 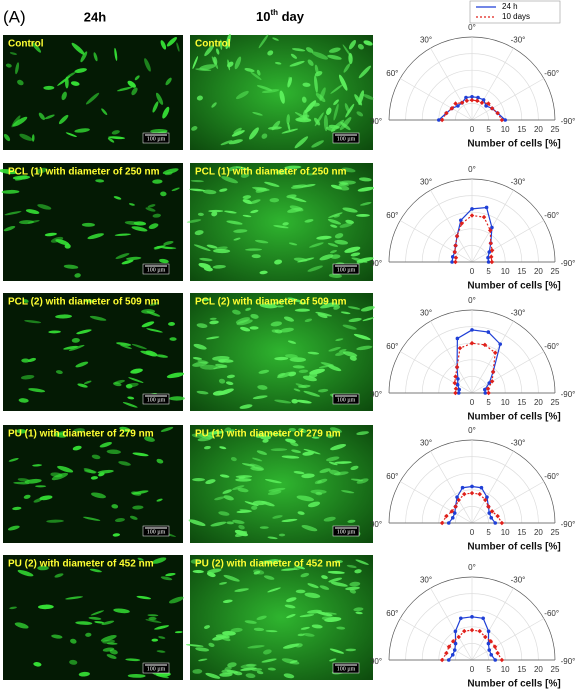 What do you see at coordinates (551, 215) in the screenshot?
I see `theta-tick-label: -60°` at bounding box center [551, 215].